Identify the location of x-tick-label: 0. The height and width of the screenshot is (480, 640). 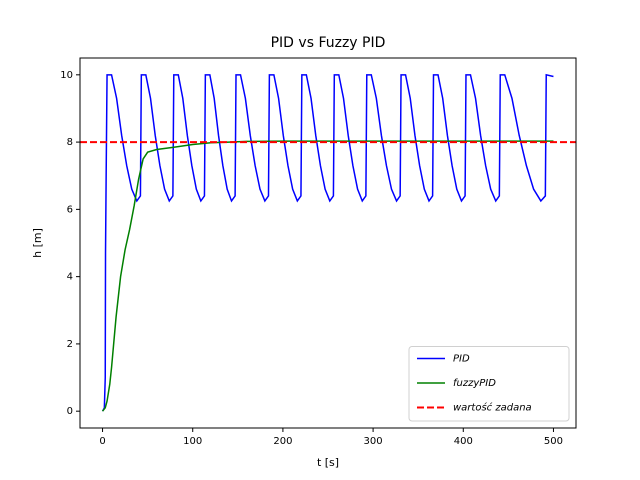
(102, 441).